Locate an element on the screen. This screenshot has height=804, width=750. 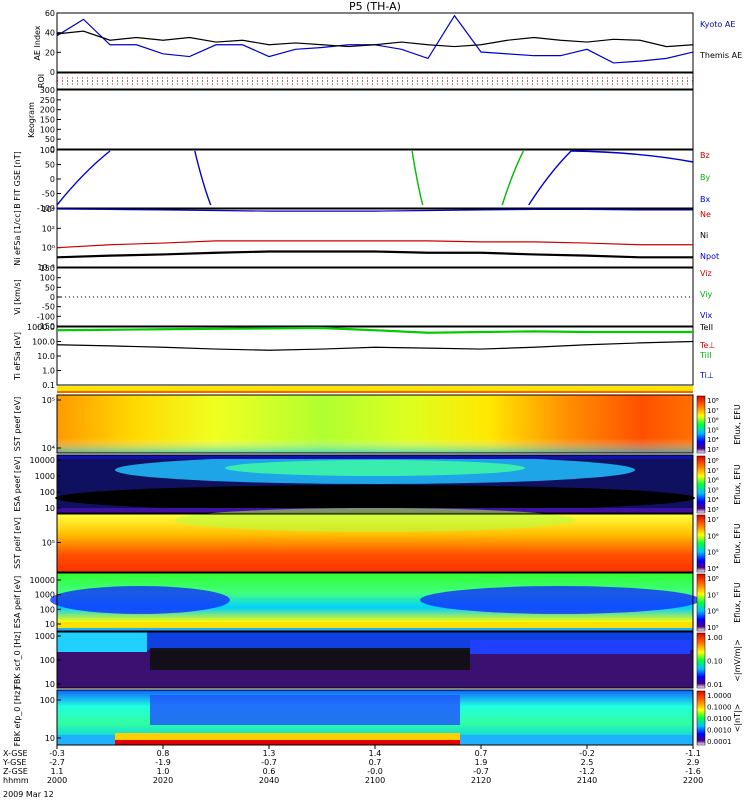
sst_i-ytick: 10⁵ is located at coordinates (51, 543).